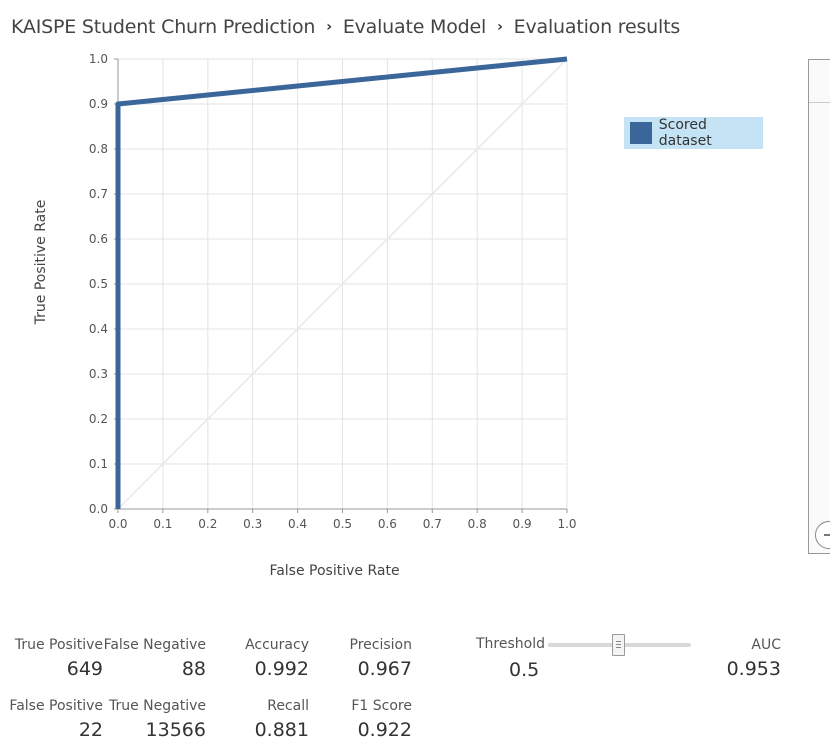 Image resolution: width=830 pixels, height=741 pixels. Describe the element at coordinates (380, 645) in the screenshot. I see `metric-label: Precision` at that location.